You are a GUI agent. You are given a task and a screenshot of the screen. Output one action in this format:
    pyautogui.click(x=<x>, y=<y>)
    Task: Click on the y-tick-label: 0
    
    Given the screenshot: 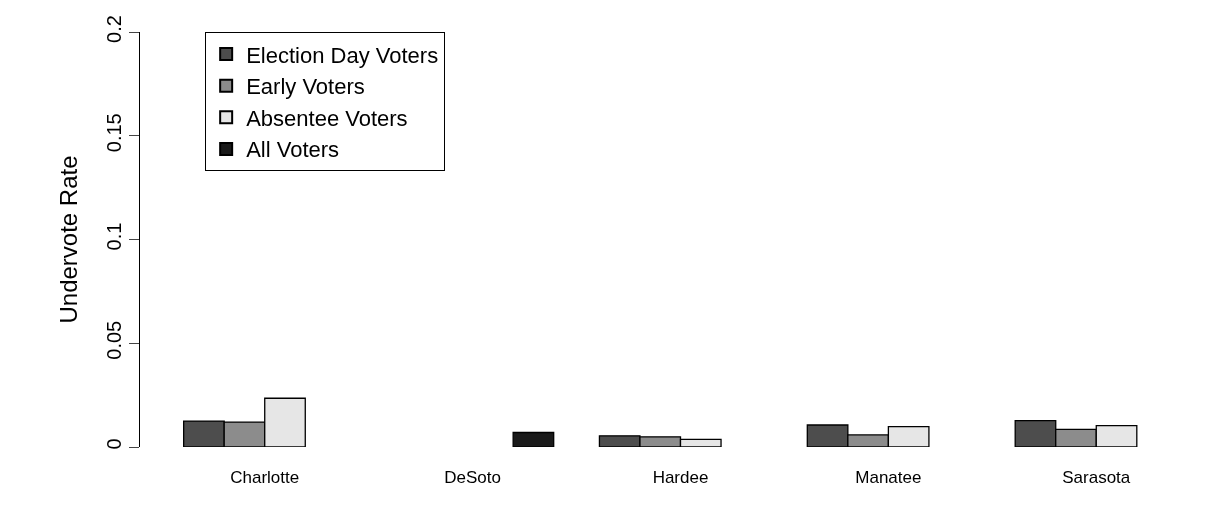 What is the action you would take?
    pyautogui.click(x=113, y=444)
    